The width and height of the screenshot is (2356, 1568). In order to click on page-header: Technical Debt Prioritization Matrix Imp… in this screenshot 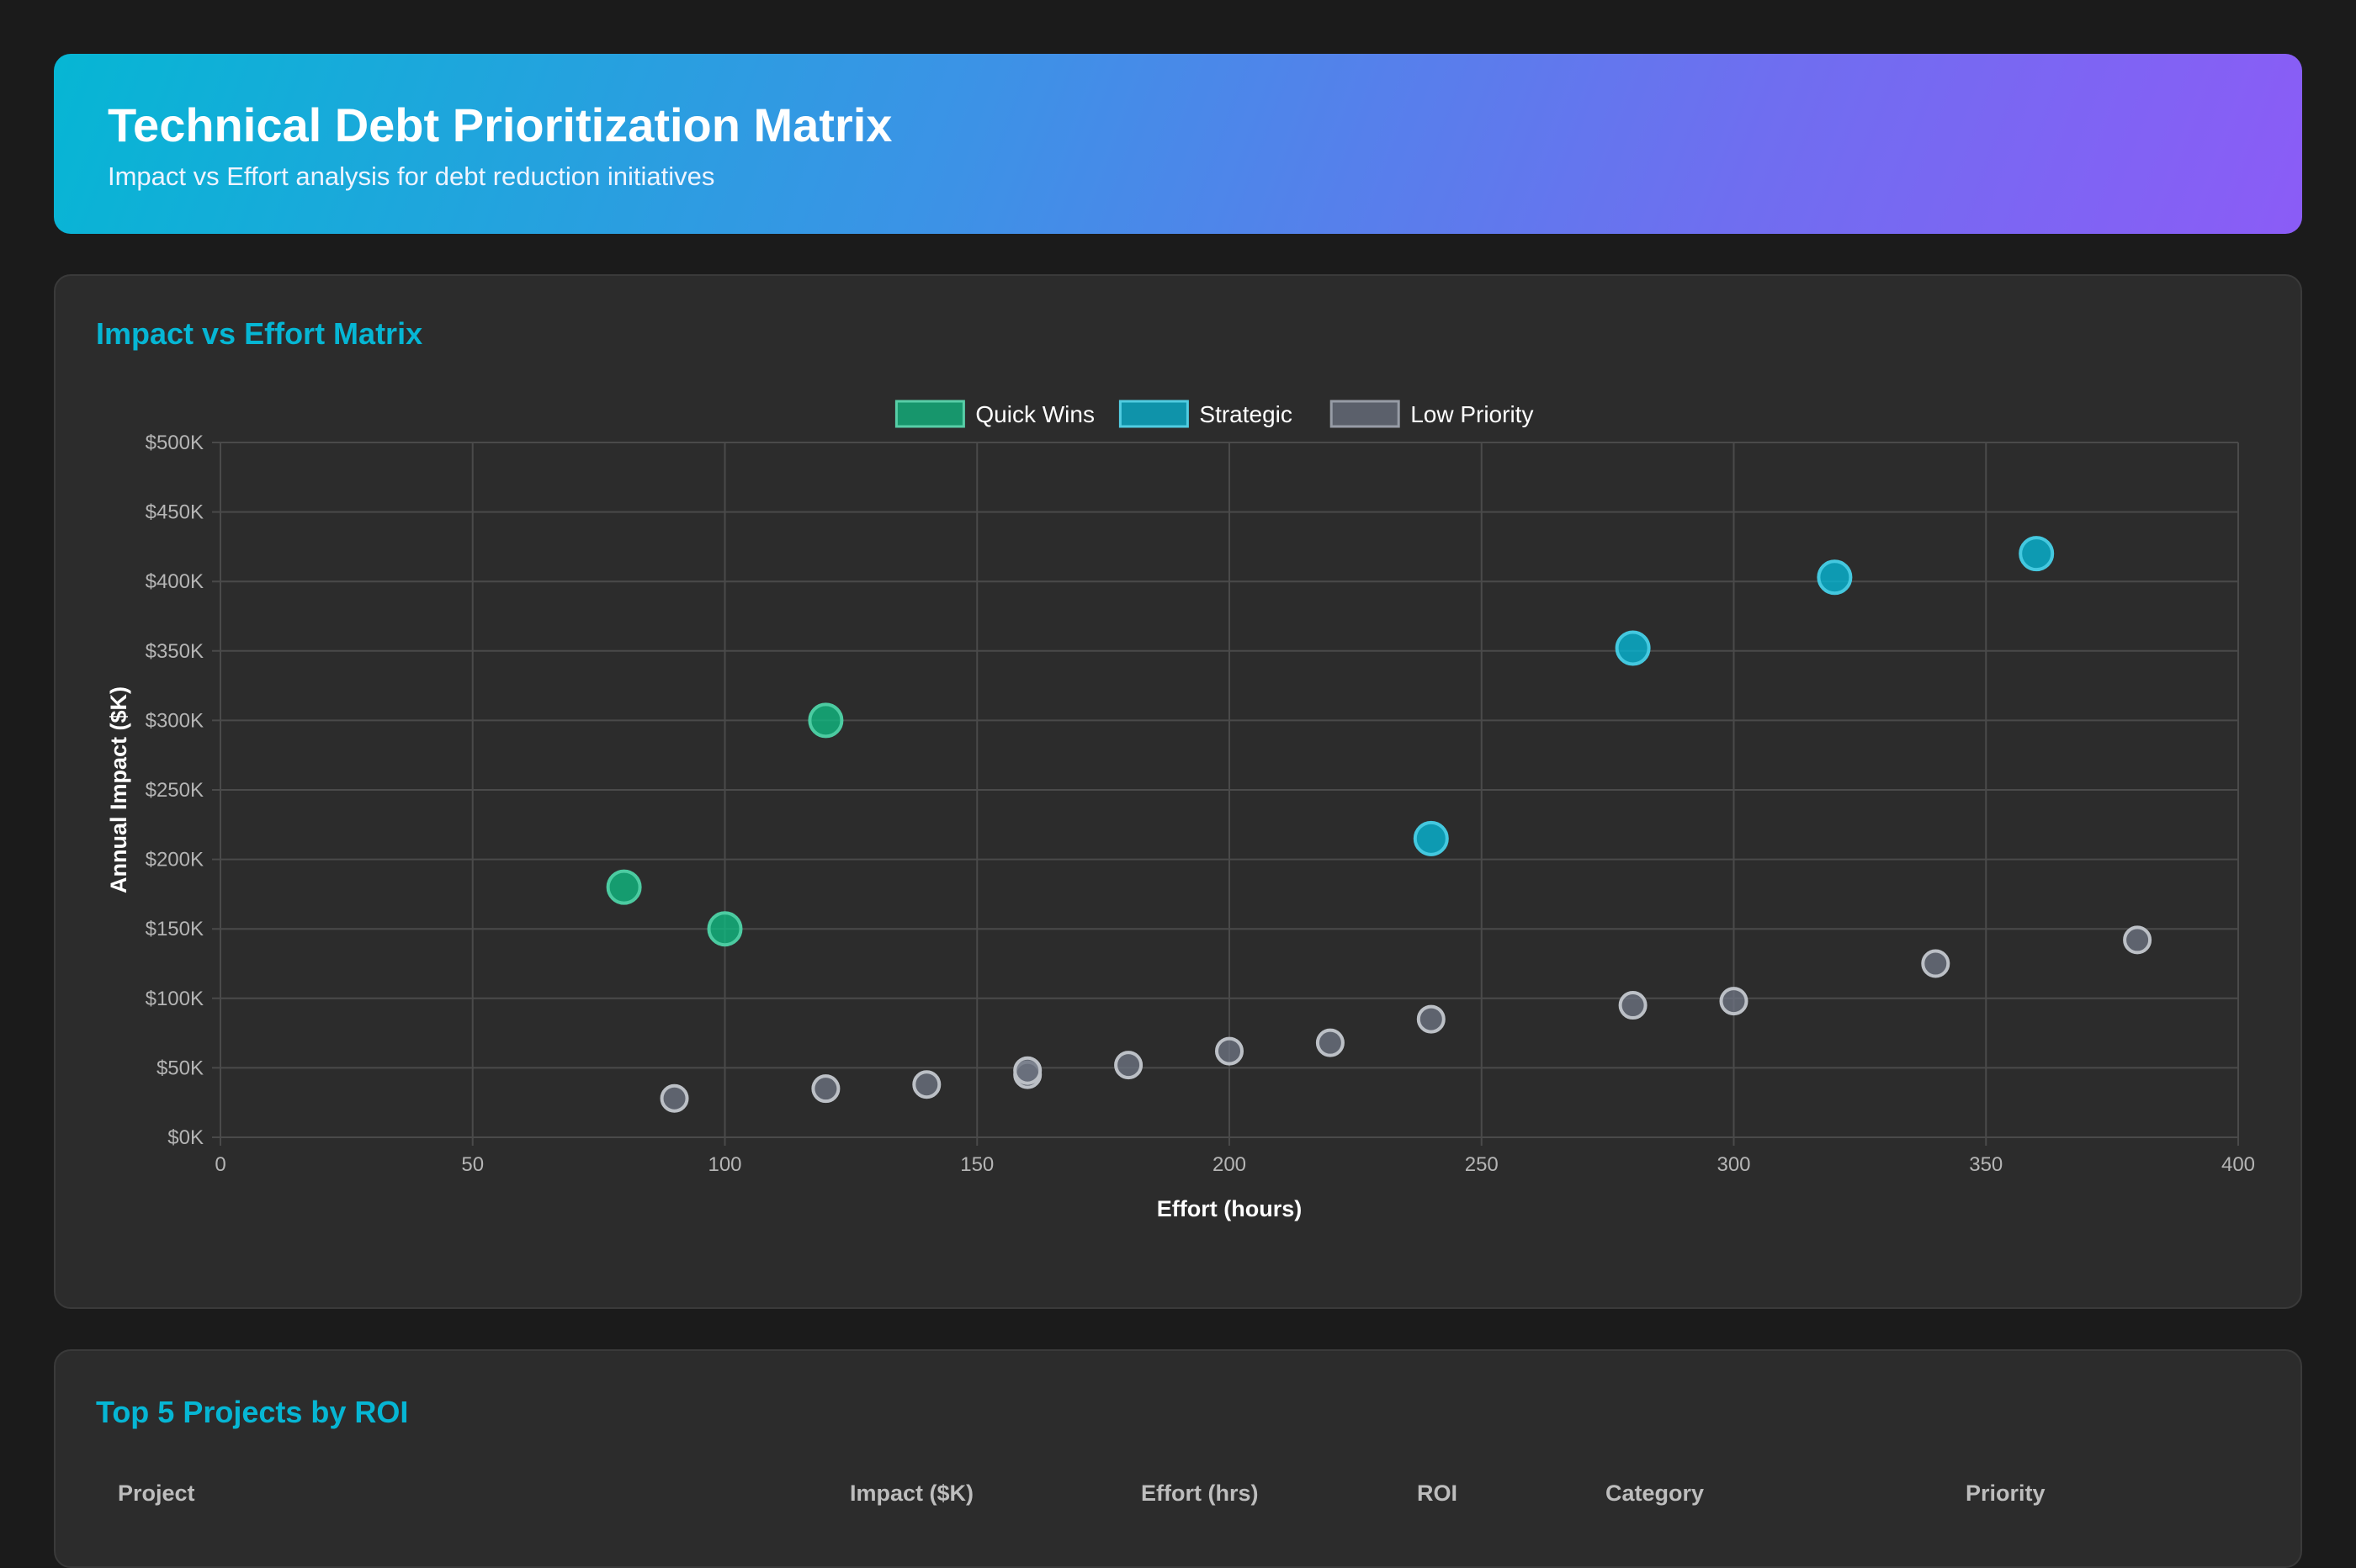, I will do `click(1178, 144)`.